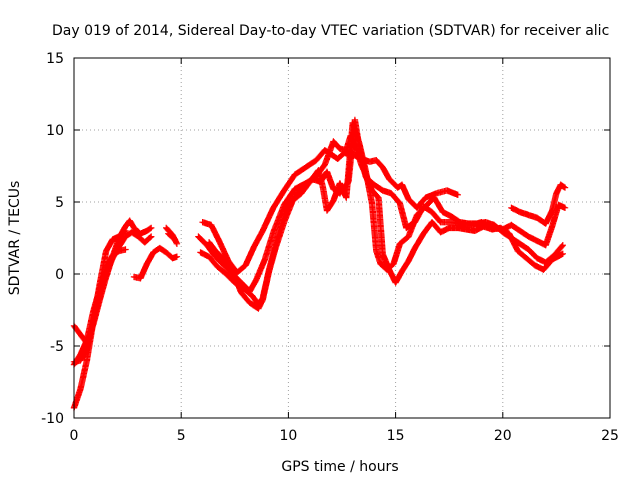  I want to click on y-tick-label: -10, so click(52, 419).